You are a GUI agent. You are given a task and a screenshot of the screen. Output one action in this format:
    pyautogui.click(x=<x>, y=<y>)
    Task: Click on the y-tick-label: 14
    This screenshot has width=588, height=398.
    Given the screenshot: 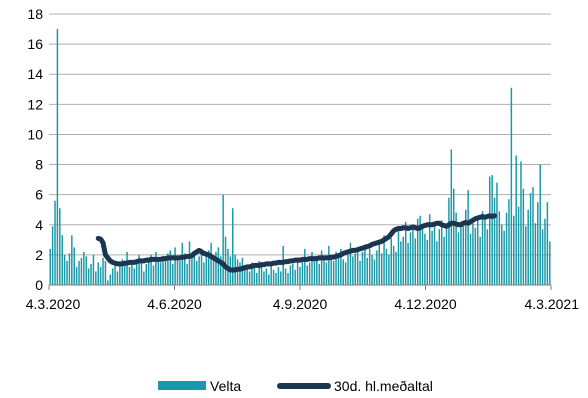 What is the action you would take?
    pyautogui.click(x=35, y=74)
    